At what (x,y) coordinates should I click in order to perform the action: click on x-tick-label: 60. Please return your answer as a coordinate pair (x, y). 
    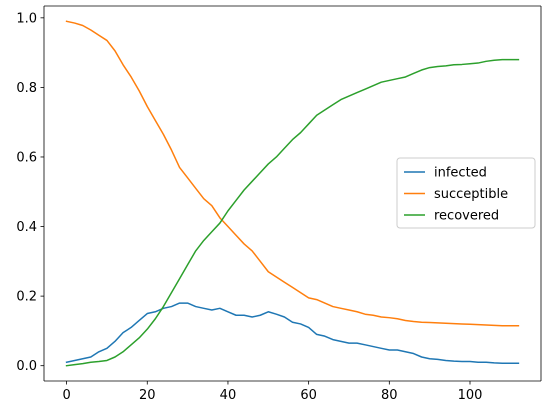
    Looking at the image, I should click on (308, 395).